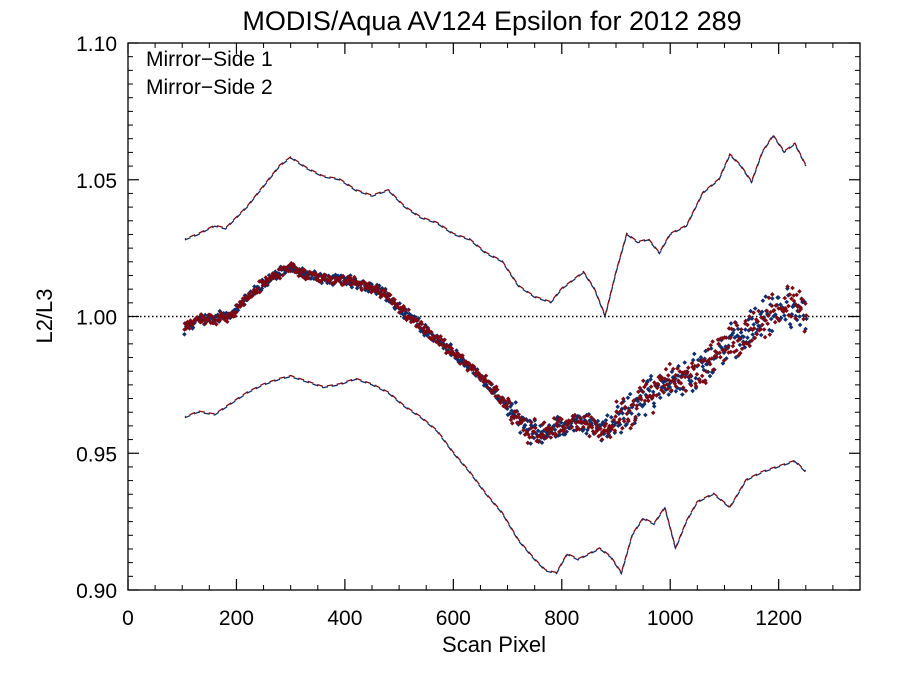 The width and height of the screenshot is (900, 675). What do you see at coordinates (561, 618) in the screenshot?
I see `x-tick-label: 800` at bounding box center [561, 618].